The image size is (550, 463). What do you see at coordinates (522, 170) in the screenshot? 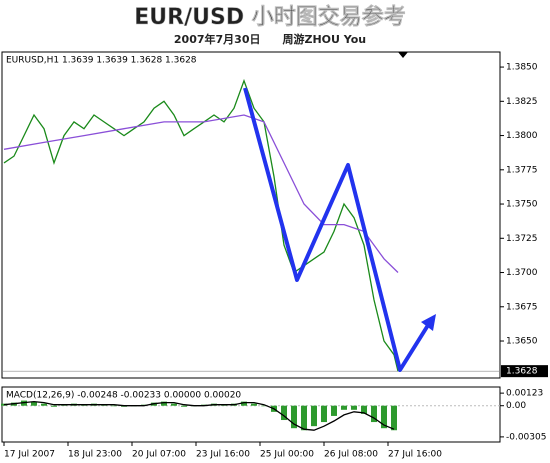
I see `y-tick-label: 1.3775` at bounding box center [522, 170].